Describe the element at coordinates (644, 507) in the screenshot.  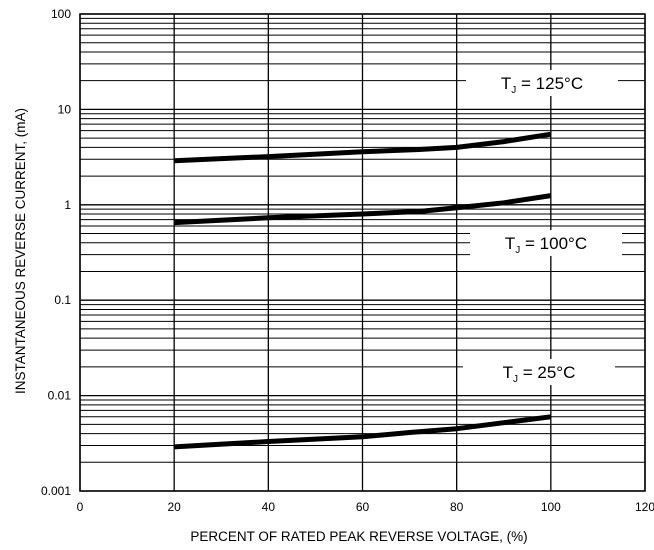
I see `x-tick-label: 120` at that location.